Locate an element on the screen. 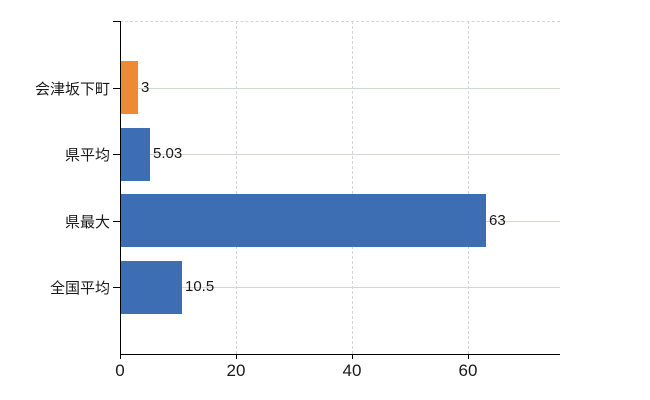 The width and height of the screenshot is (650, 400). x-tick-label: 60 is located at coordinates (468, 370).